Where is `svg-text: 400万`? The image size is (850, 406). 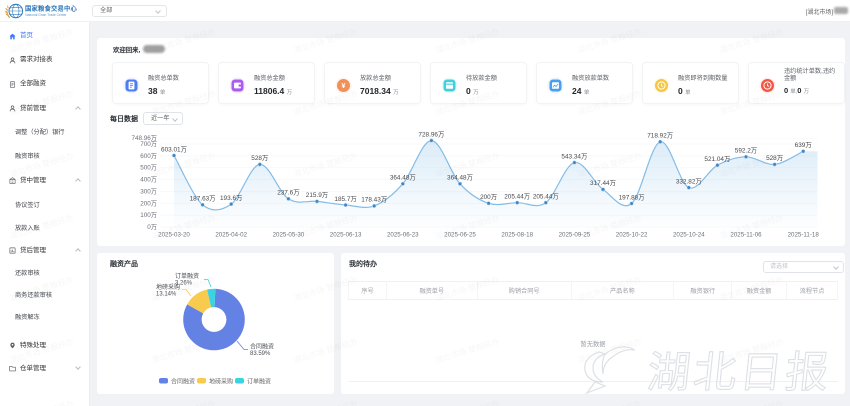
svg-text: 400万 is located at coordinates (148, 180).